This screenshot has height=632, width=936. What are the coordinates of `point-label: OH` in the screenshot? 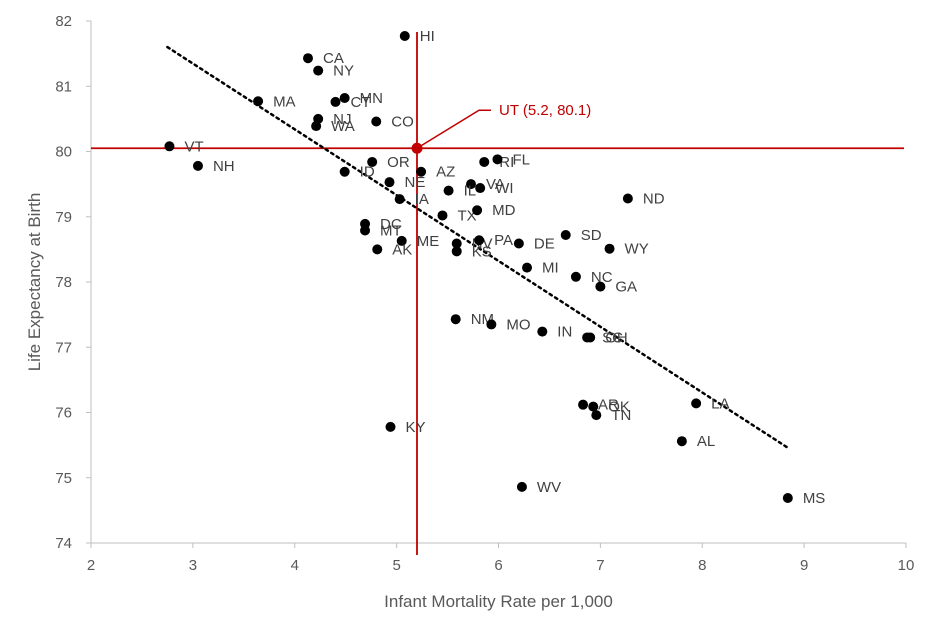 It's located at (616, 337).